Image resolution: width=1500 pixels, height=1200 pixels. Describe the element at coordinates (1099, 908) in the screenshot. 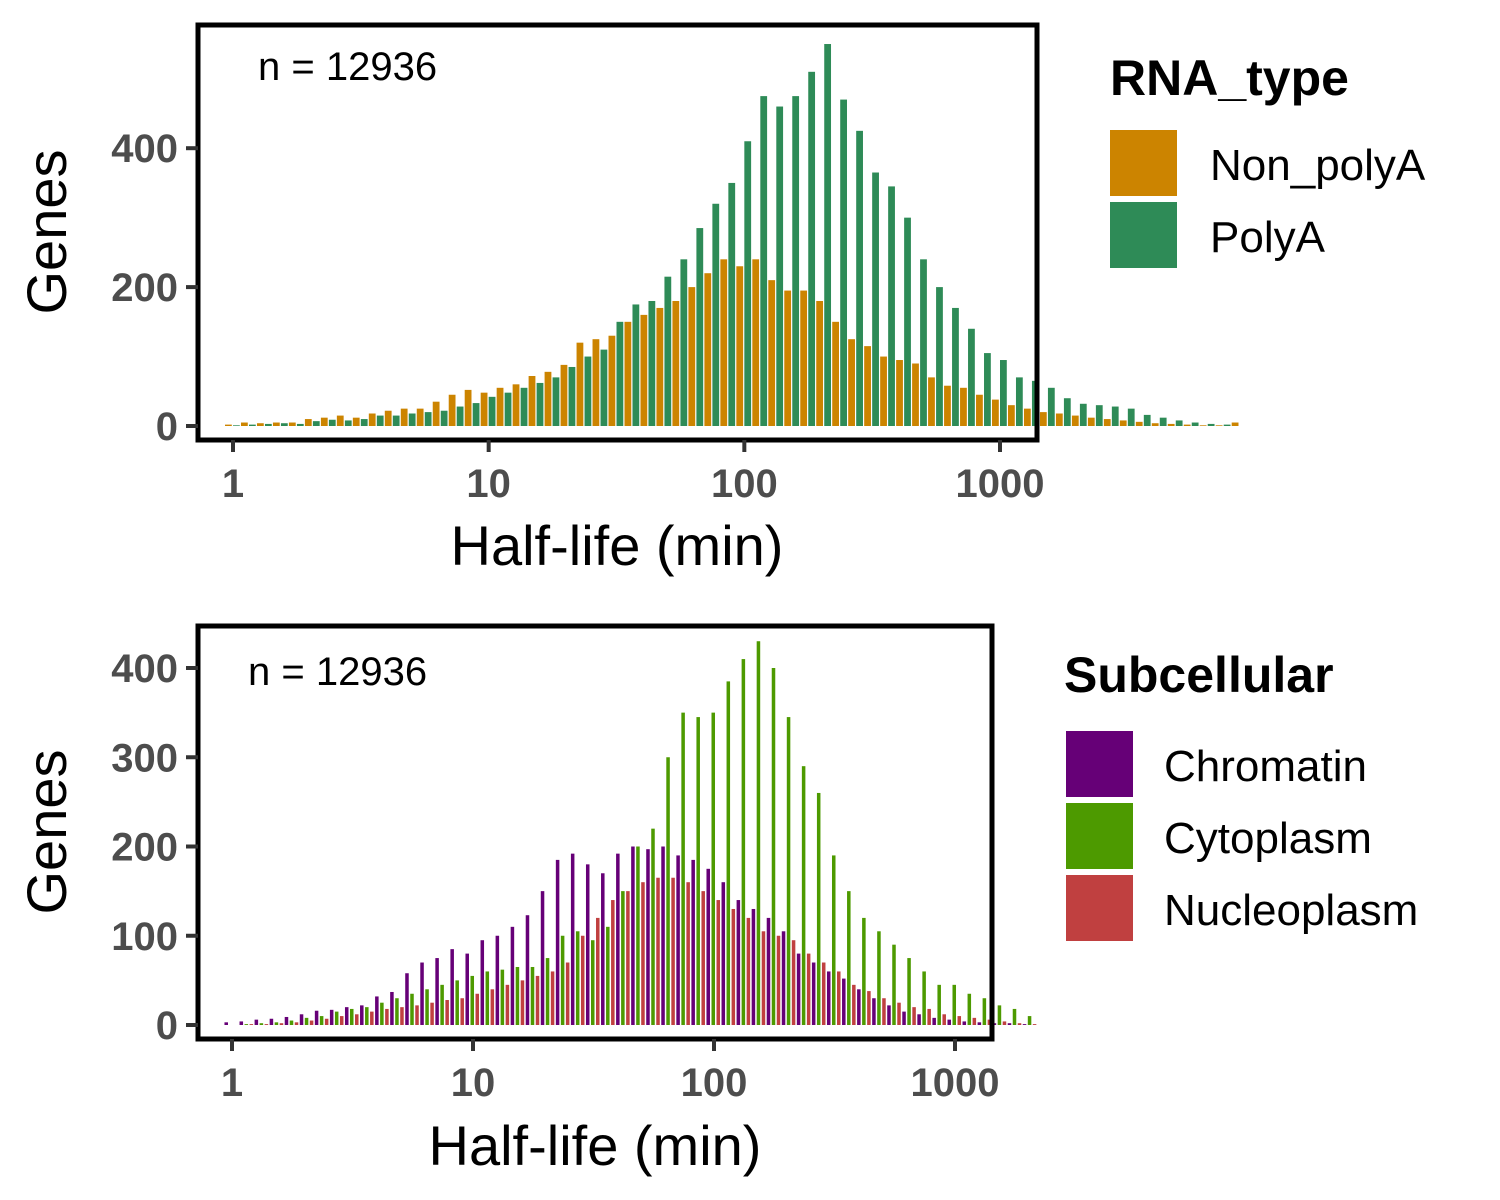

I see `p2-legend-key-nucleoplasm` at that location.